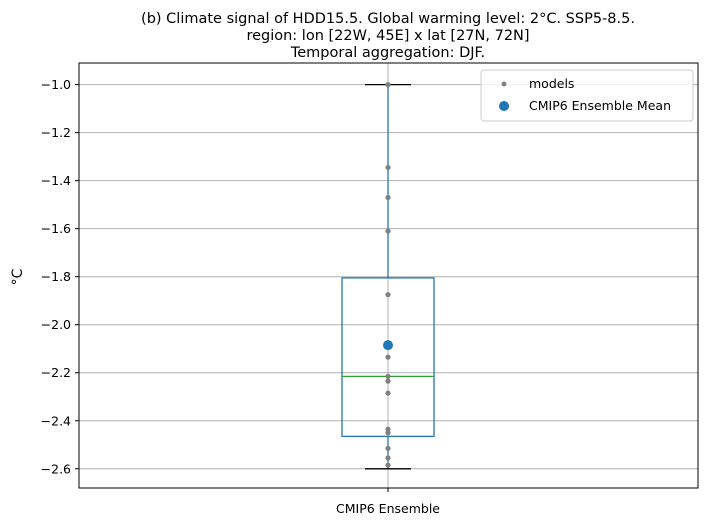  What do you see at coordinates (56, 228) in the screenshot?
I see `y-tick-label: −1.6` at bounding box center [56, 228].